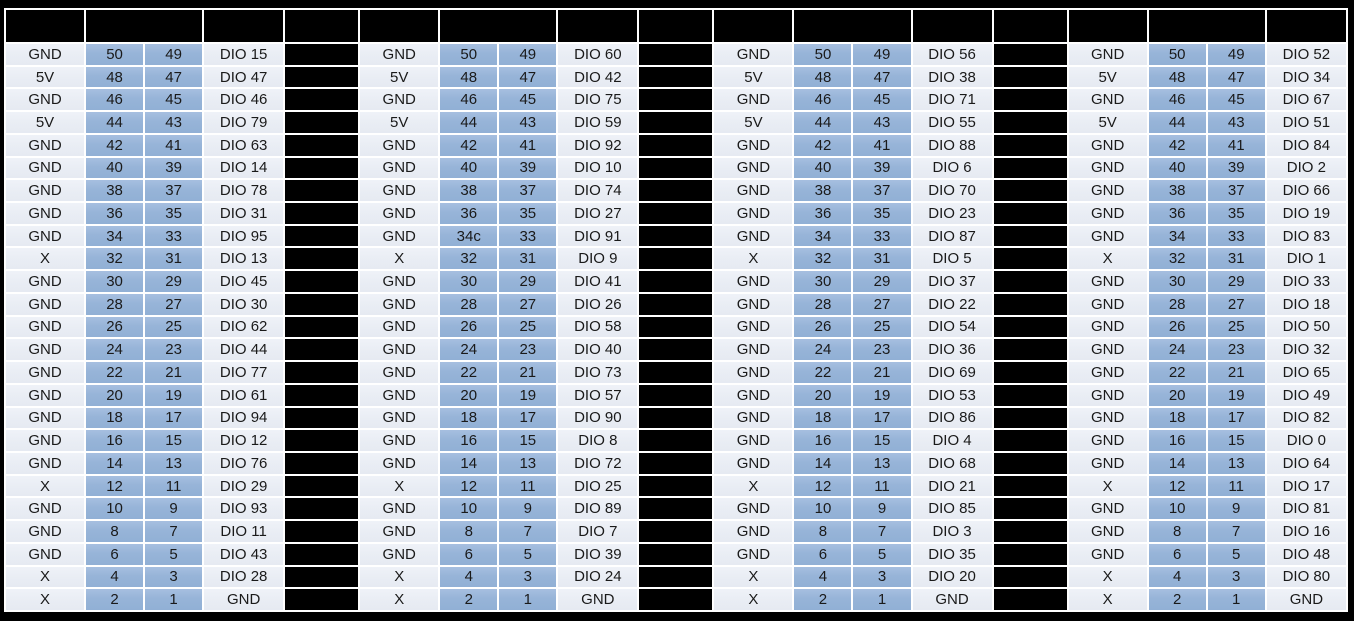 The height and width of the screenshot is (621, 1354). What do you see at coordinates (469, 599) in the screenshot?
I see `pin-even-cell: 2` at bounding box center [469, 599].